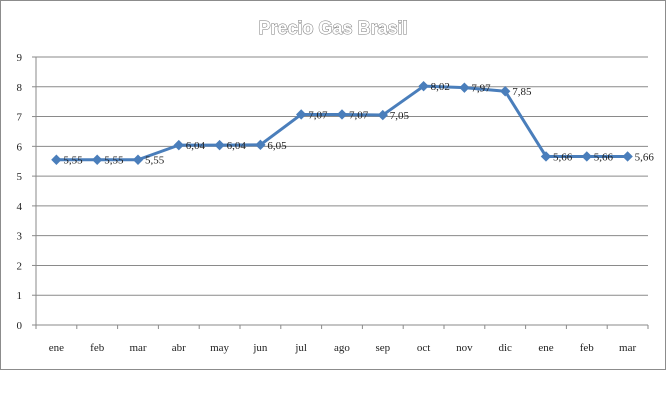 The height and width of the screenshot is (400, 666). What do you see at coordinates (423, 348) in the screenshot?
I see `x-tick-label: oct` at bounding box center [423, 348].